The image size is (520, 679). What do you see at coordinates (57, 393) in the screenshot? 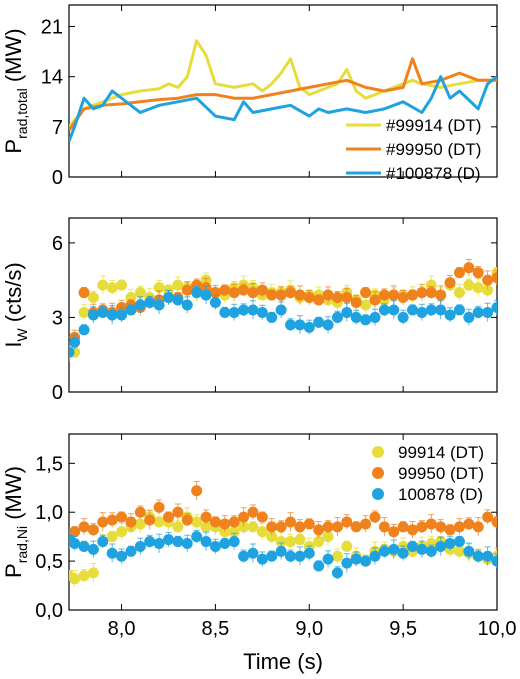
I see `y-tick-label: 0` at bounding box center [57, 393].